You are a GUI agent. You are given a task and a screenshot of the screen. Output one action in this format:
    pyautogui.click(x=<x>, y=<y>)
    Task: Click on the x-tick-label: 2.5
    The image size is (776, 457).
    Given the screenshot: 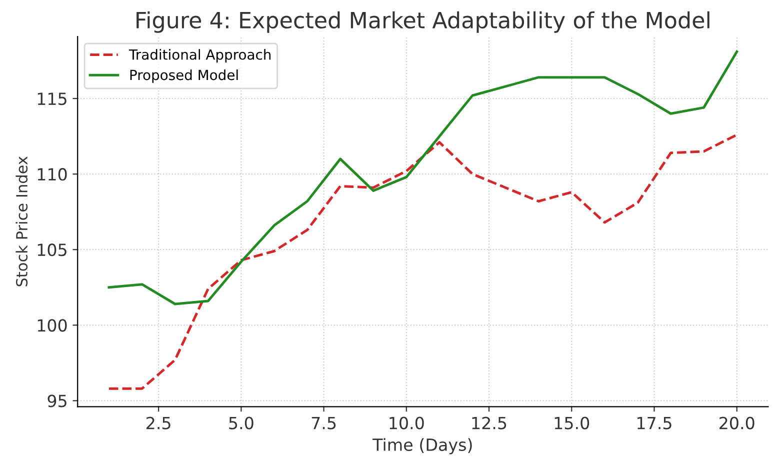 What is the action you would take?
    pyautogui.click(x=158, y=423)
    